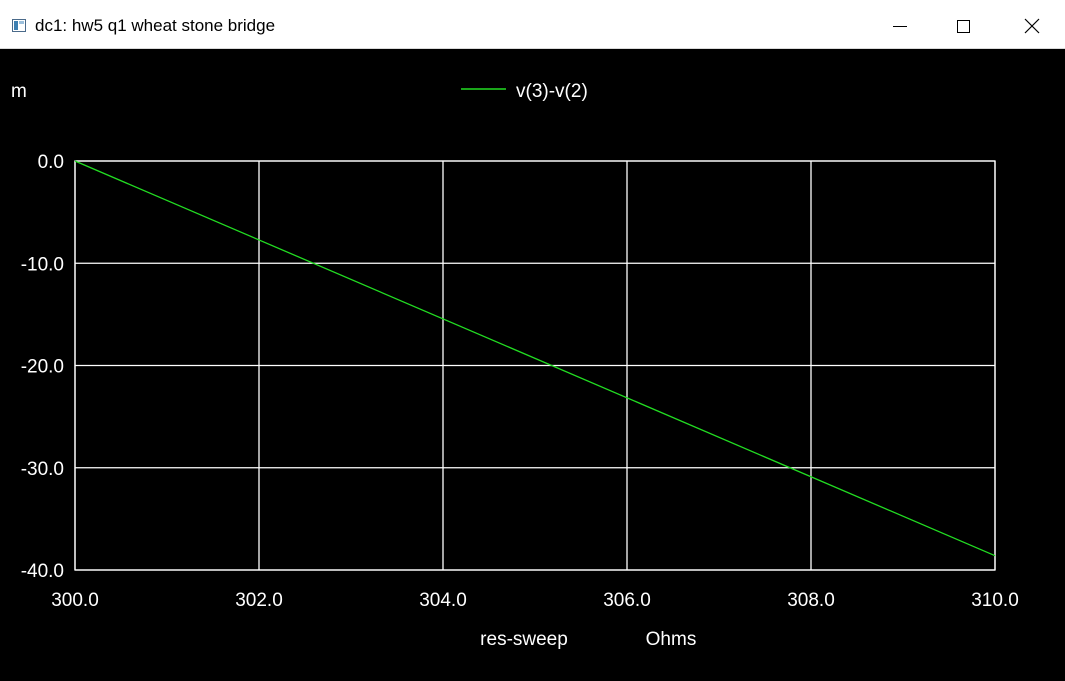 The image size is (1065, 681). What do you see at coordinates (259, 600) in the screenshot?
I see `x-tick-label: 302.0` at bounding box center [259, 600].